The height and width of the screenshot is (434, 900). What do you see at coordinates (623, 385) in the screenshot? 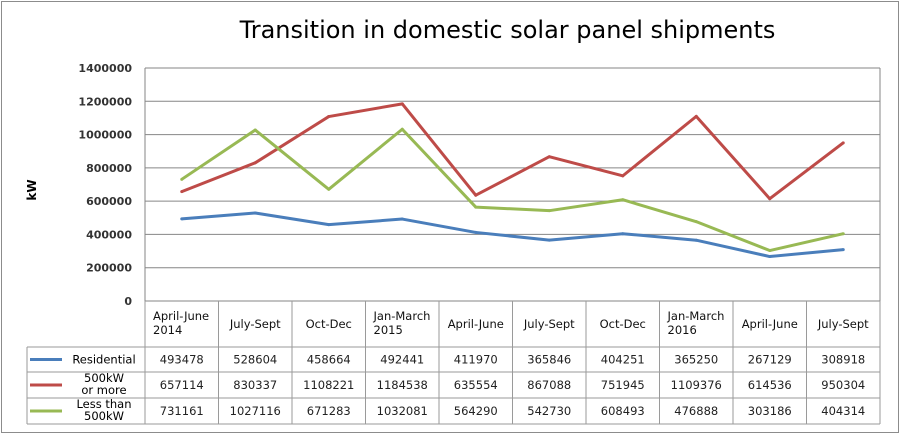
I see `data-table-cell: 751945` at bounding box center [623, 385].